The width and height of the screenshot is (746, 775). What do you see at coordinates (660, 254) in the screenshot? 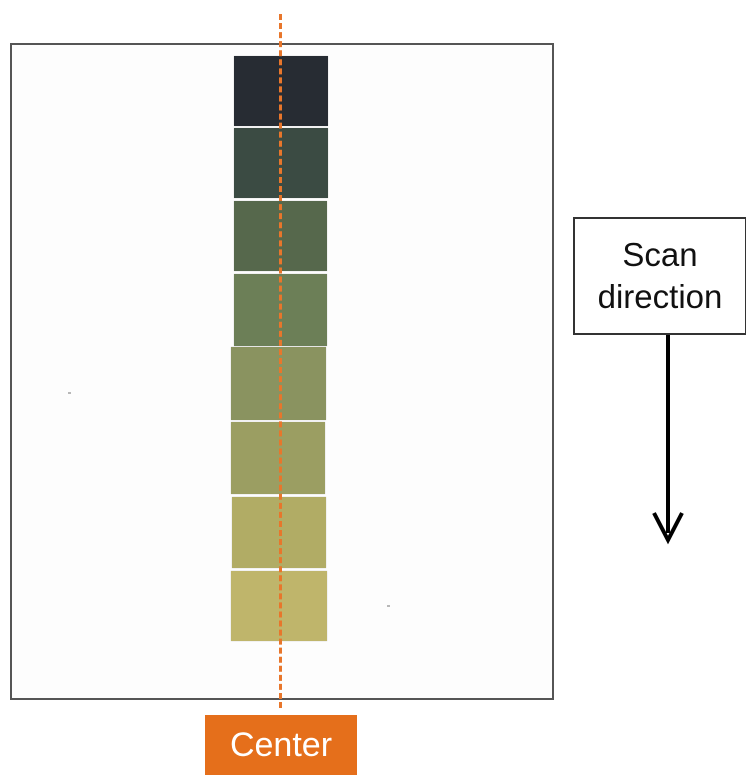
I see `scan-direction-line1: Scan` at bounding box center [660, 254].